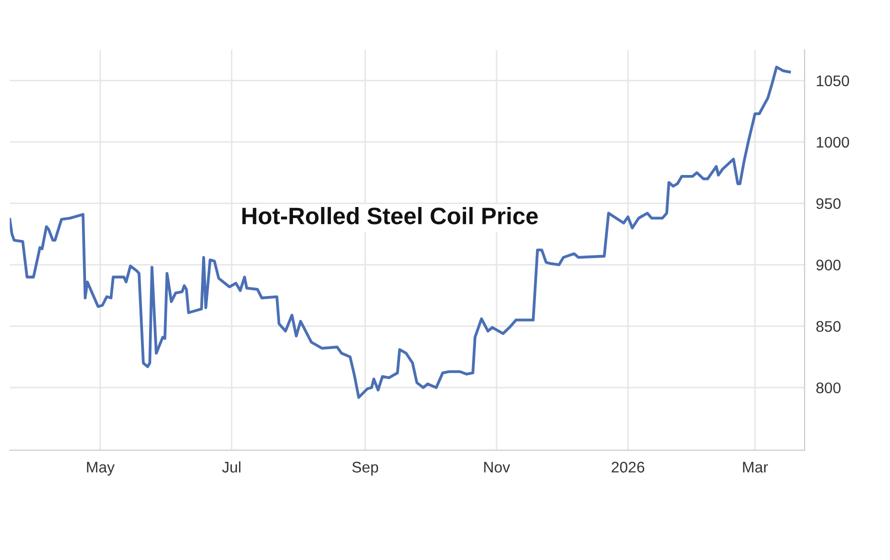  What do you see at coordinates (497, 467) in the screenshot?
I see `x-tick-label: Nov` at bounding box center [497, 467].